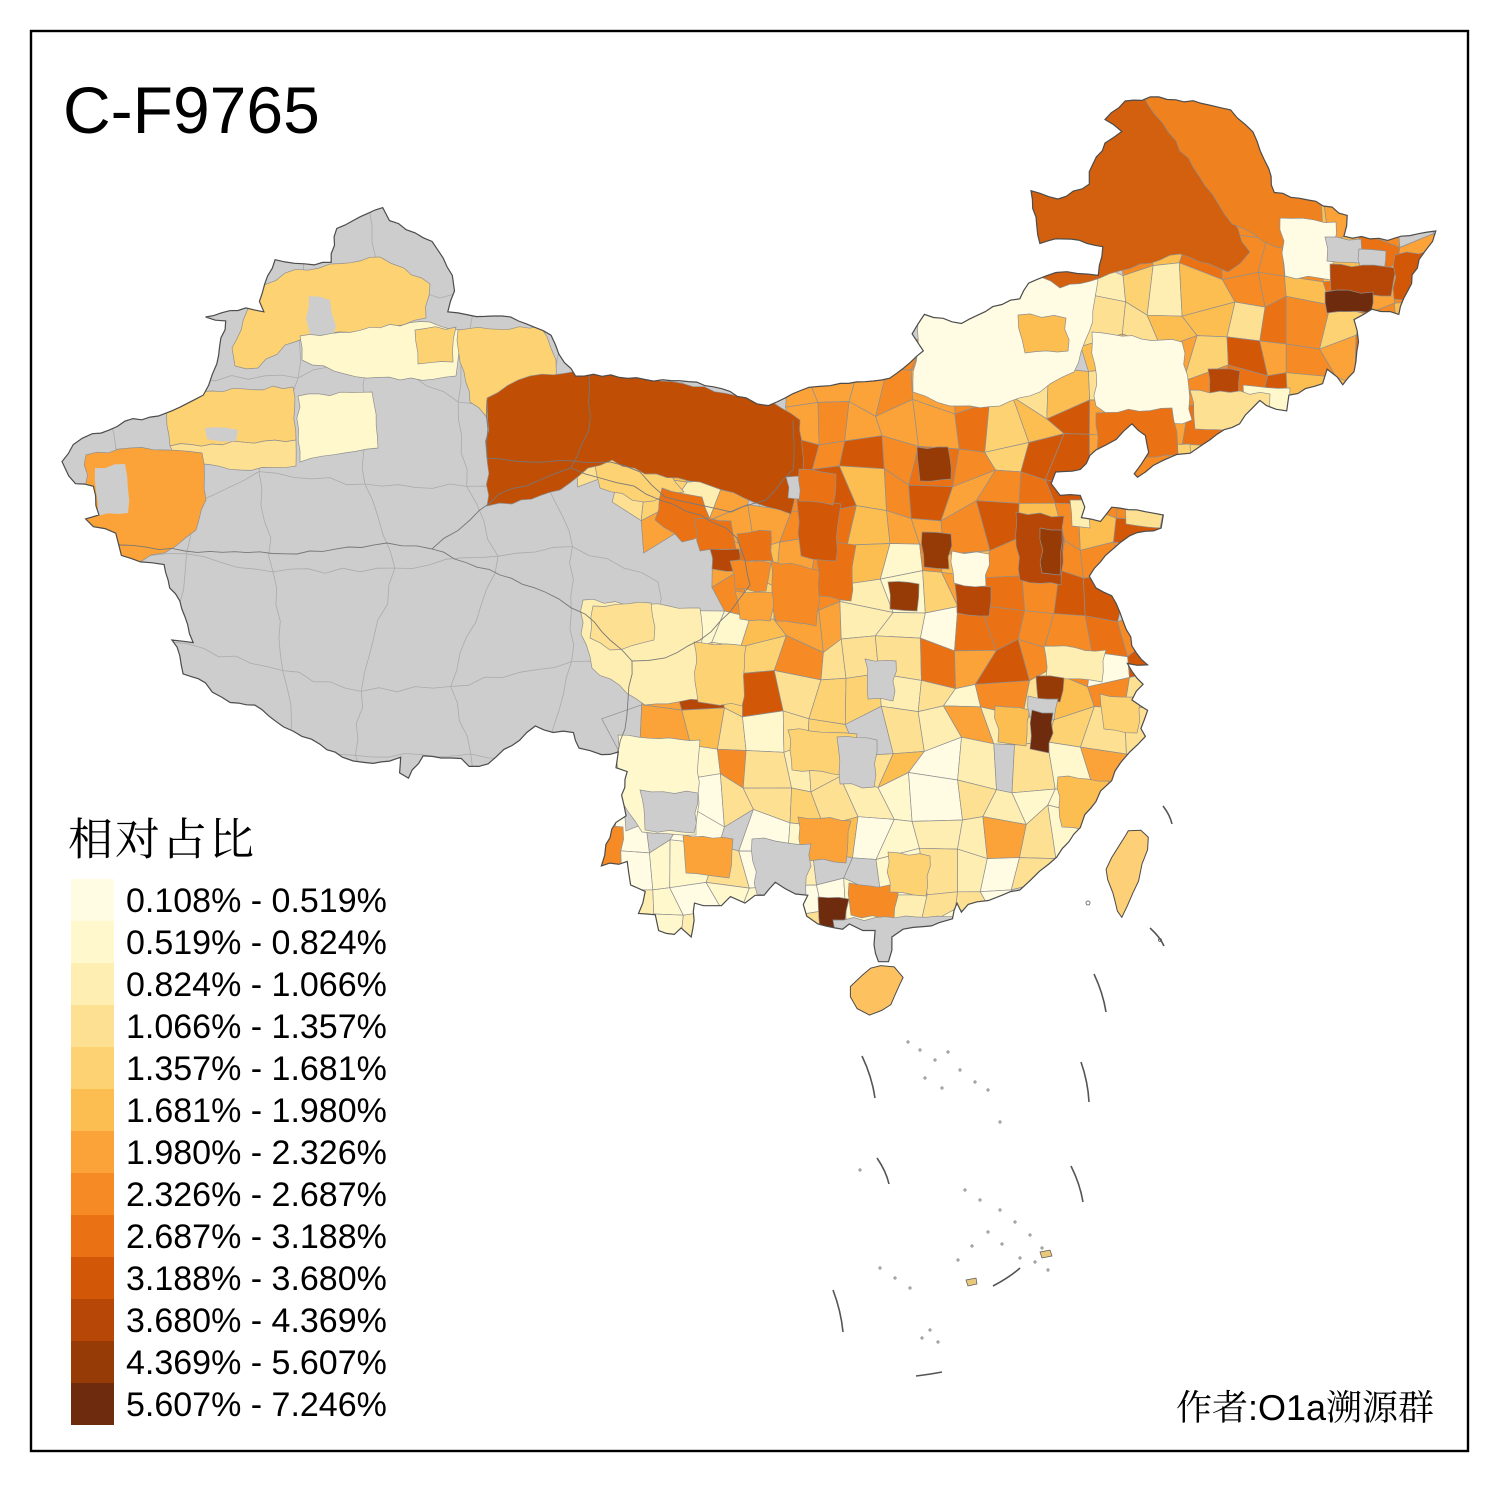 The image size is (1500, 1500). Describe the element at coordinates (256, 1321) in the screenshot. I see `svg-text: 3.680% - 4.369%` at that location.